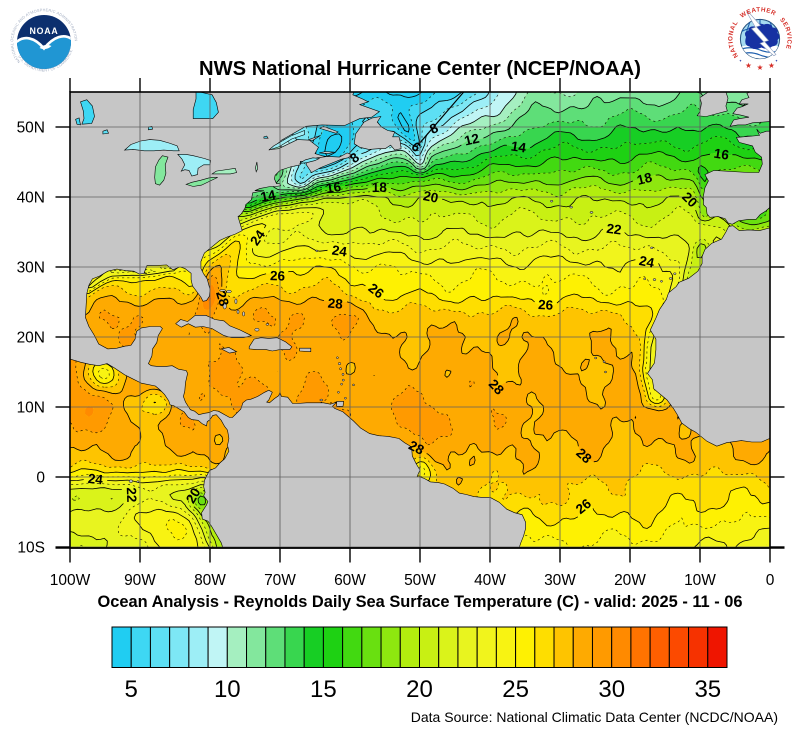 The width and height of the screenshot is (800, 737). I want to click on svg-text: 60W, so click(350, 580).